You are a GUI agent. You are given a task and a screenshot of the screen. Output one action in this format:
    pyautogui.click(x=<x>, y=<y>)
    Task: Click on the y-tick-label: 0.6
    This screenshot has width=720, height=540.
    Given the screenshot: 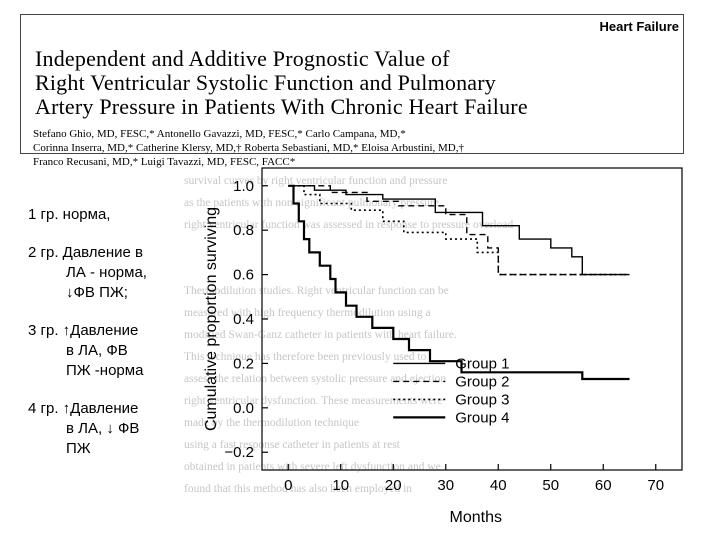 What is the action you would take?
    pyautogui.click(x=243, y=275)
    